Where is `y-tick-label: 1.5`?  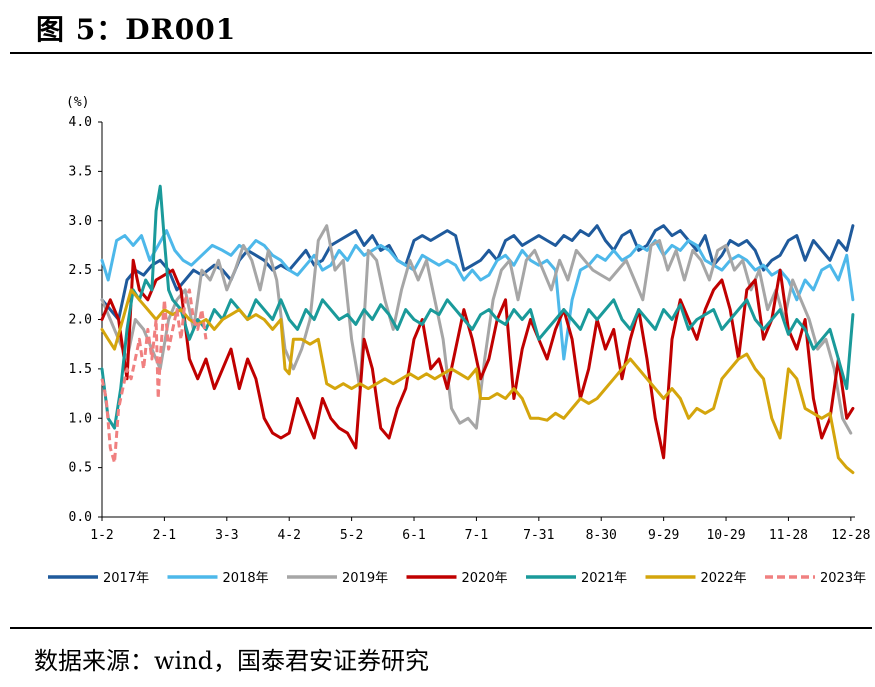 y-tick-label: 1.5 is located at coordinates (80, 369).